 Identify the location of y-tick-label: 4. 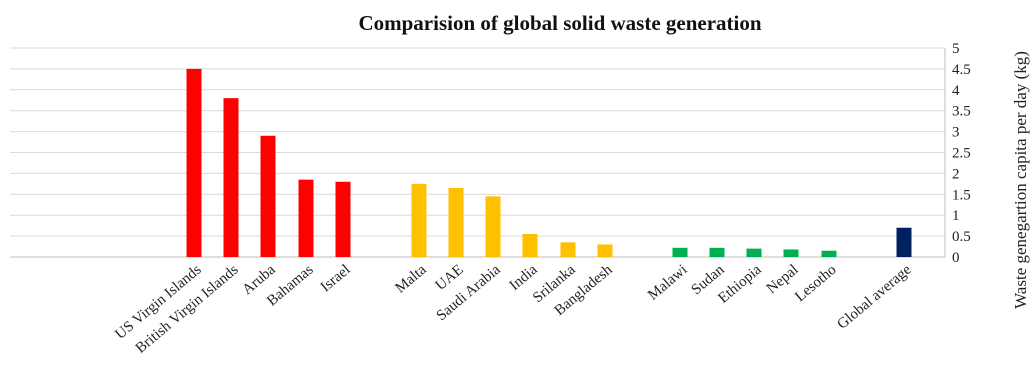
(956, 91).